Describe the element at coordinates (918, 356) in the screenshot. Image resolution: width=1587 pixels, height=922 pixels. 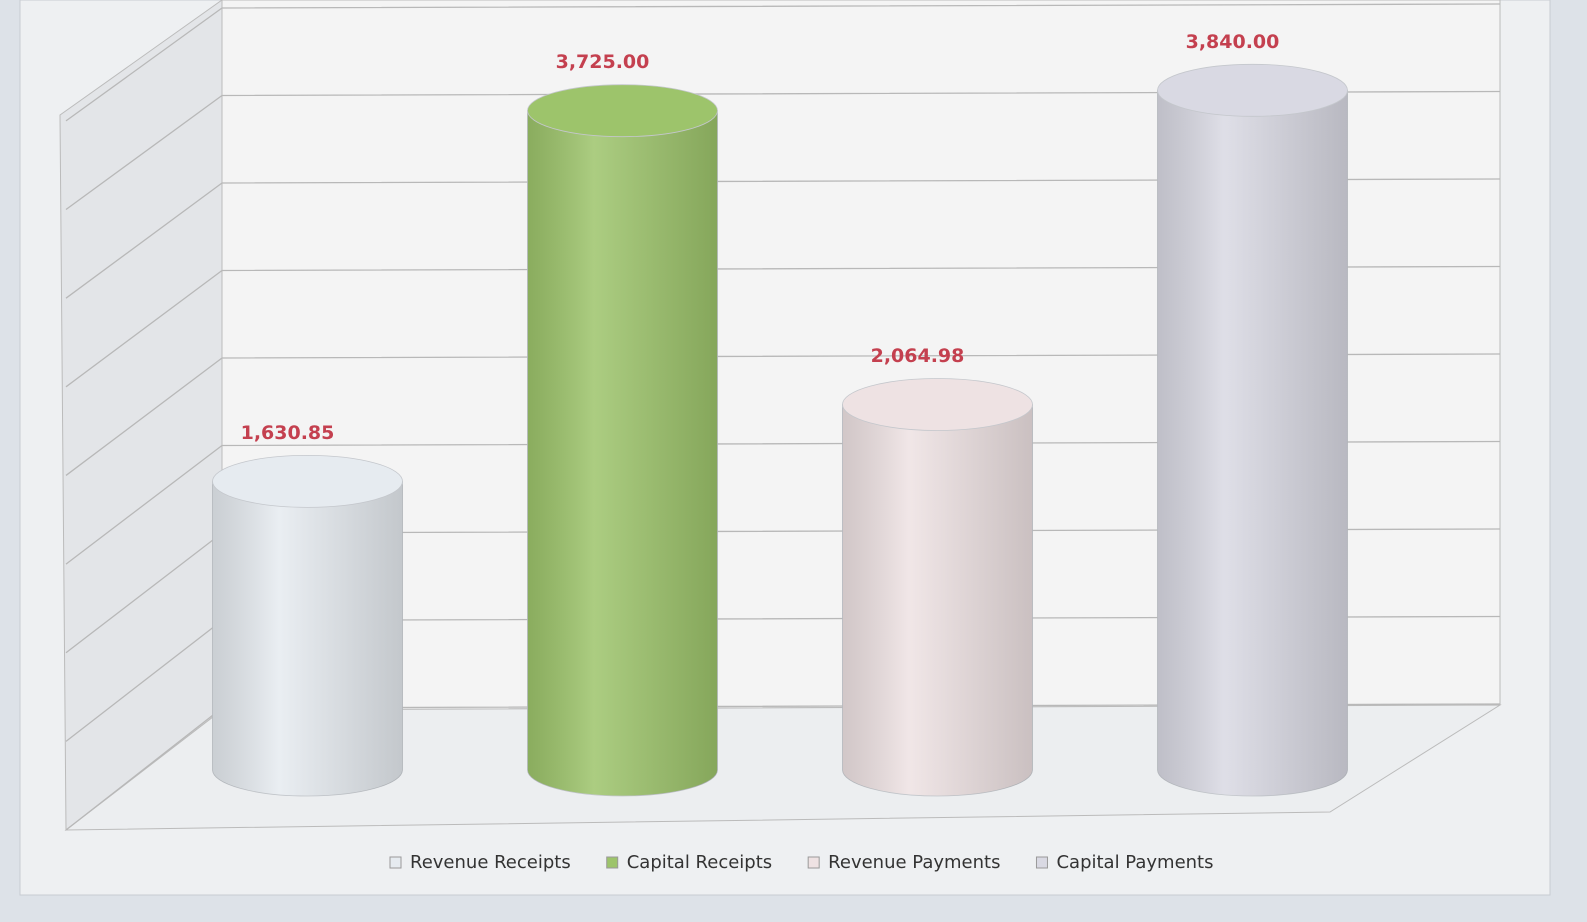
I see `value-label: 2,064.98` at that location.